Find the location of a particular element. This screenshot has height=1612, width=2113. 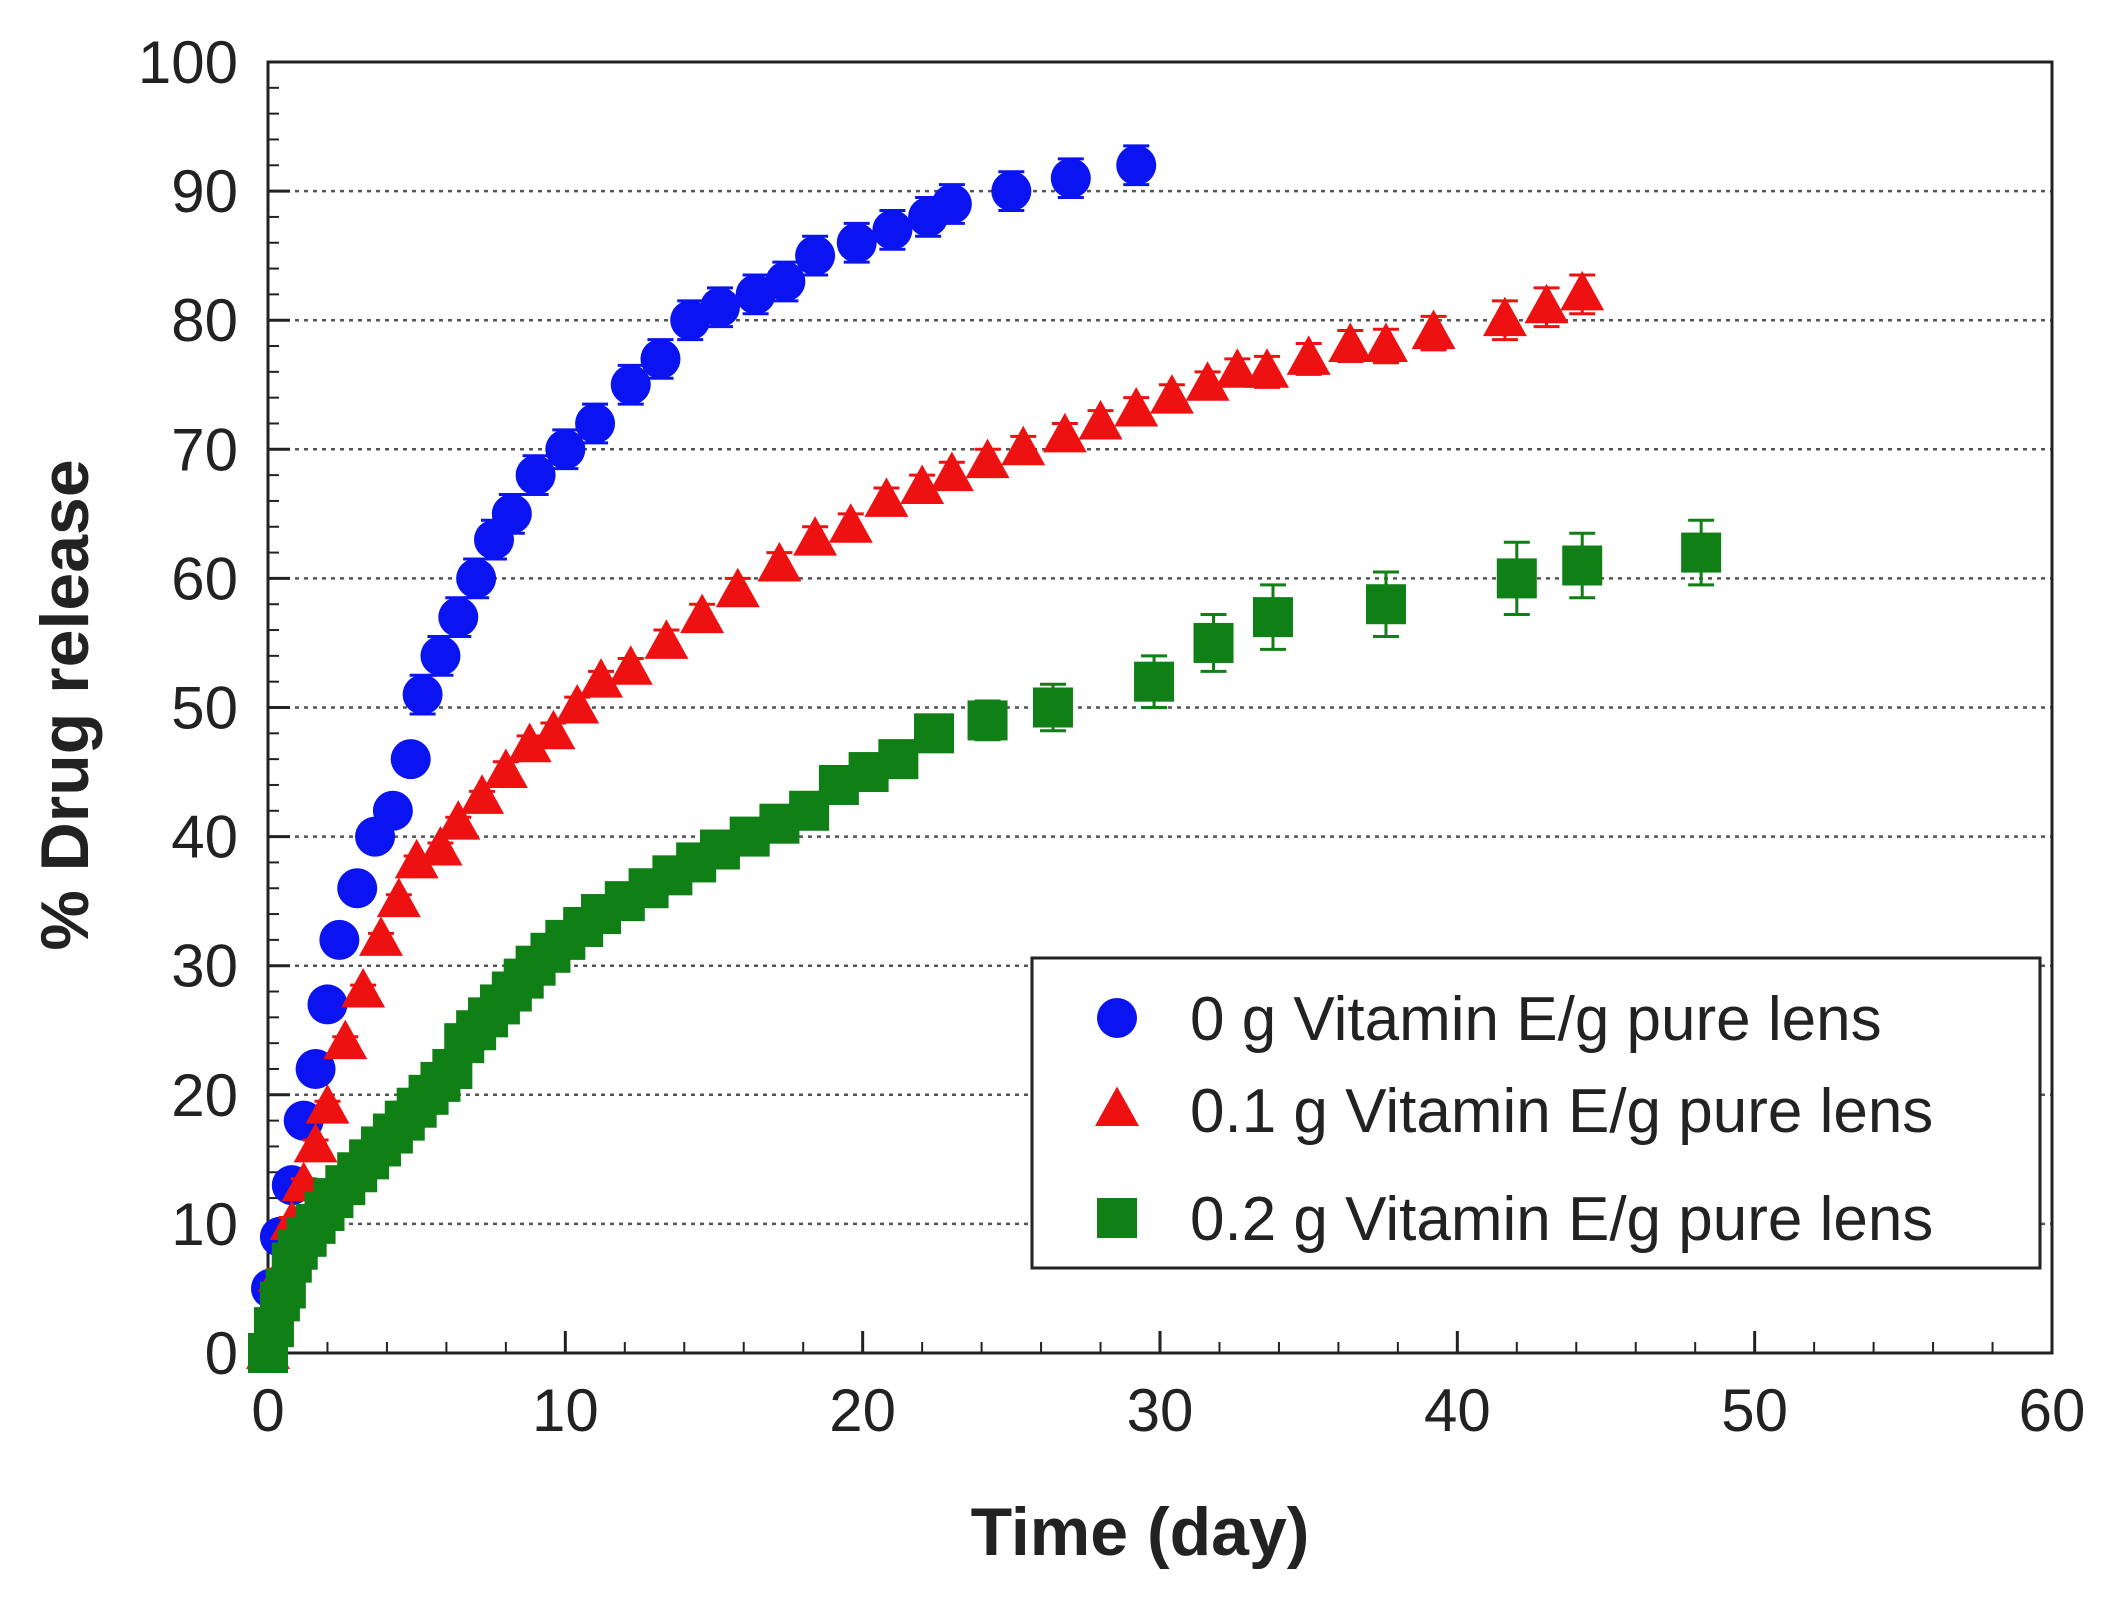

x-tick-label-60: 60 is located at coordinates (2052, 1410).